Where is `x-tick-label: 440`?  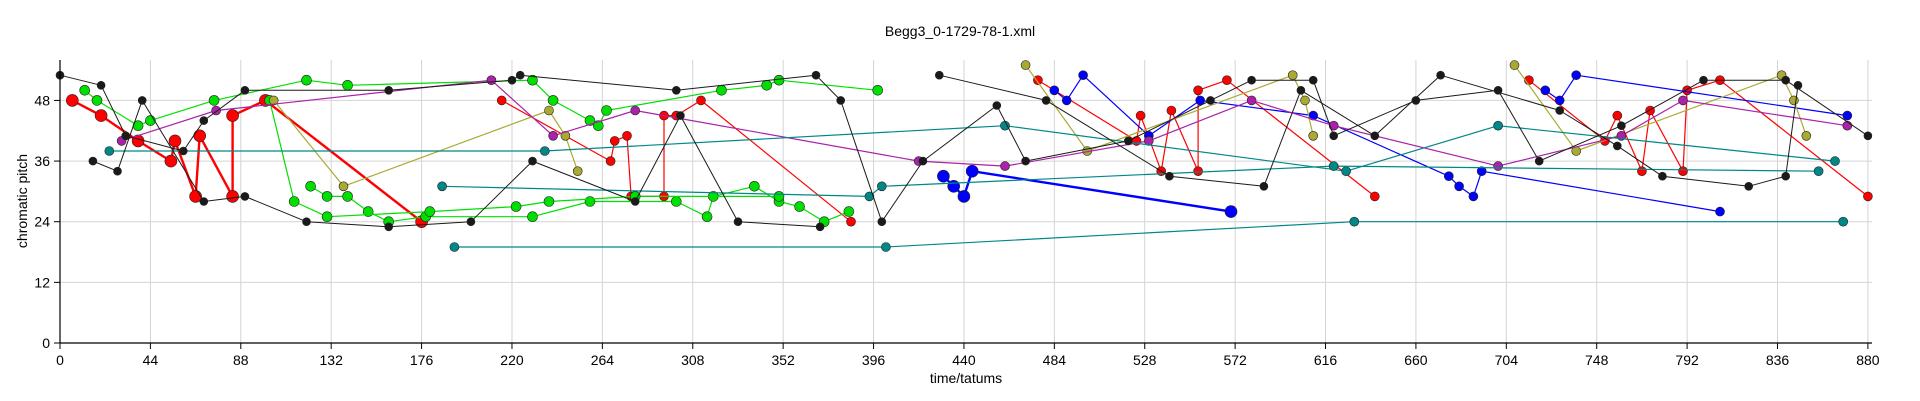
x-tick-label: 440 is located at coordinates (964, 360).